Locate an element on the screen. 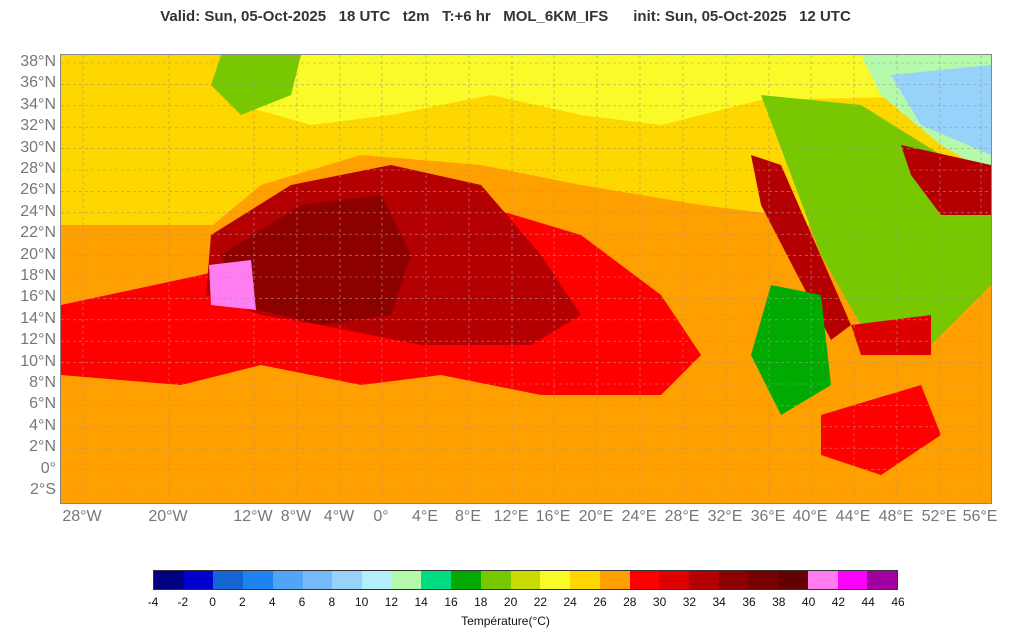 This screenshot has height=641, width=1011. longitude-label: 12°W is located at coordinates (253, 516).